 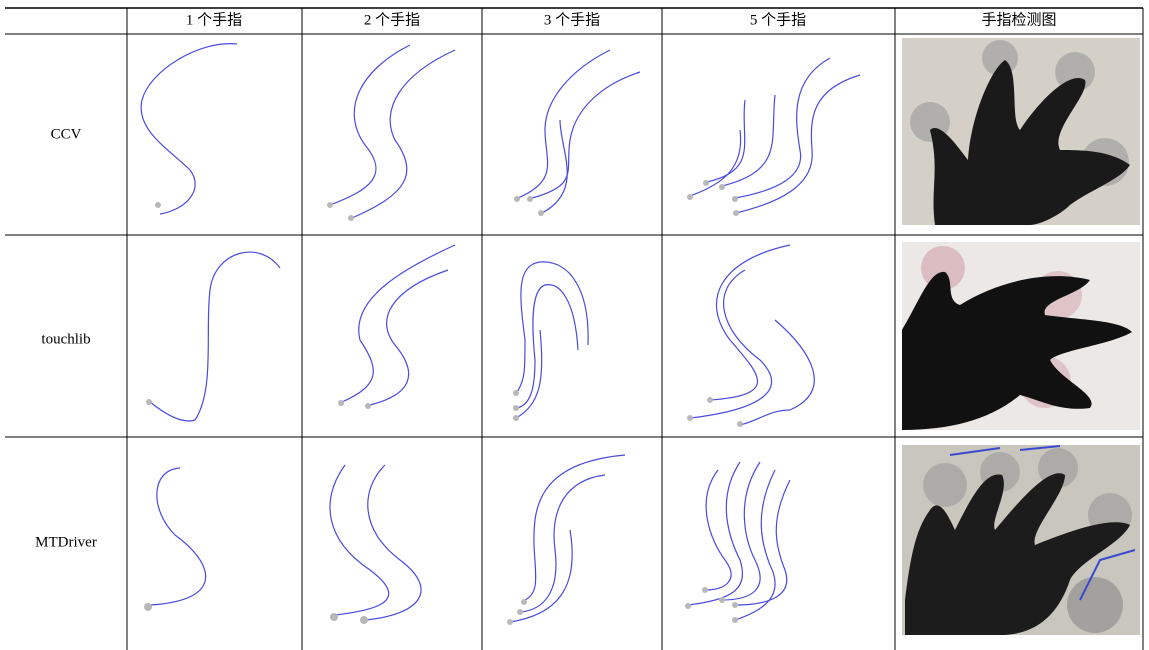 What do you see at coordinates (214, 19) in the screenshot?
I see `column-header: 1 个手指` at bounding box center [214, 19].